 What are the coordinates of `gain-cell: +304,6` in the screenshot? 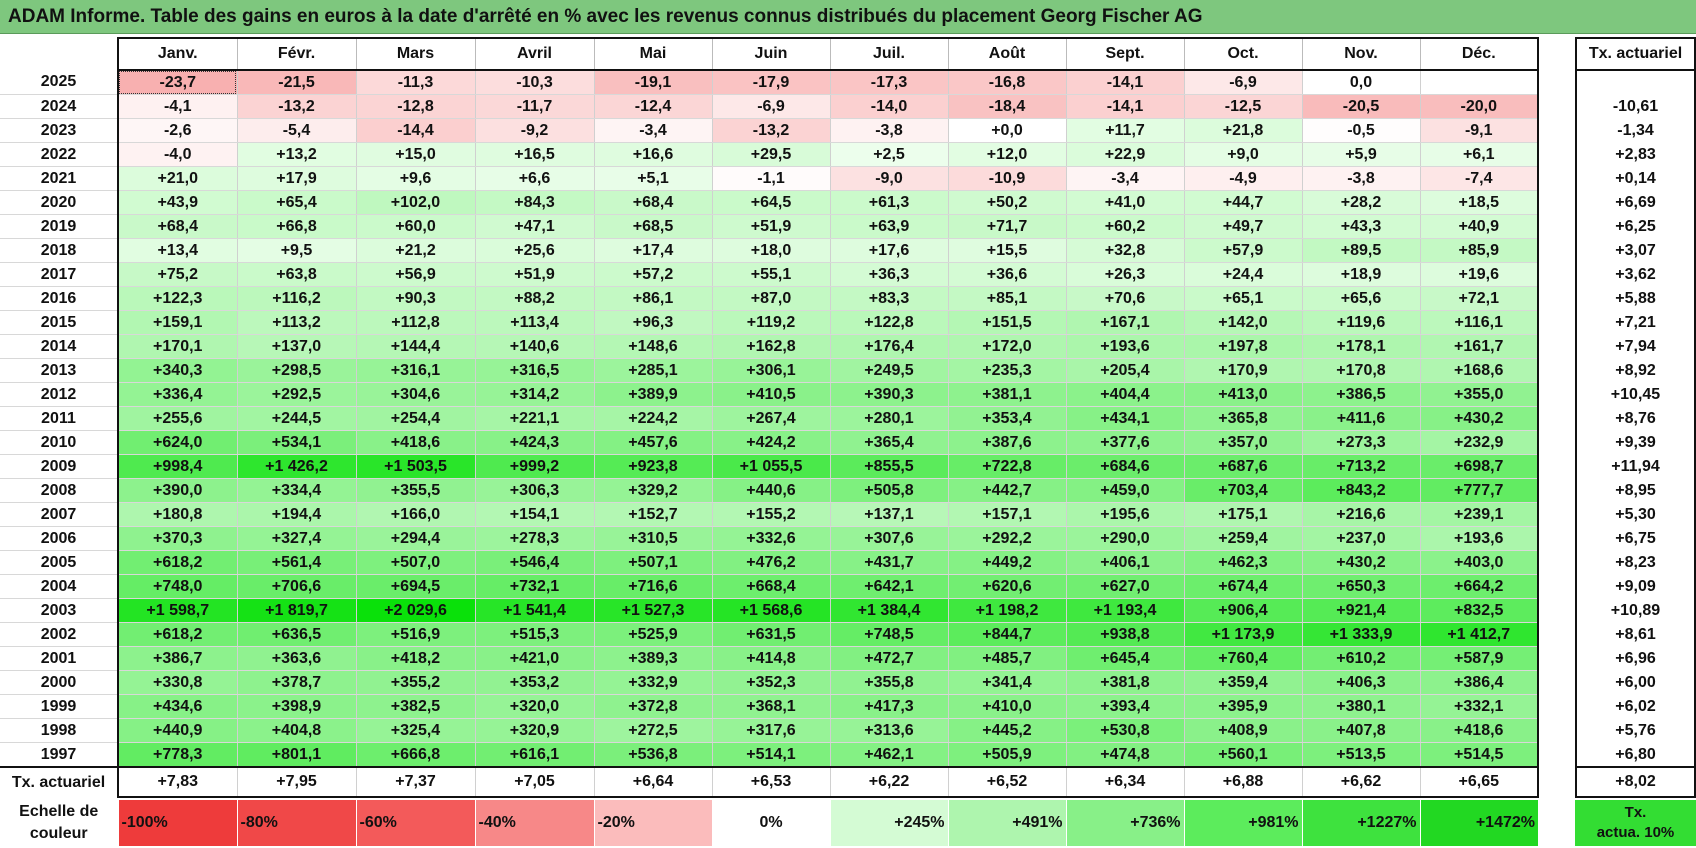 It's located at (415, 394).